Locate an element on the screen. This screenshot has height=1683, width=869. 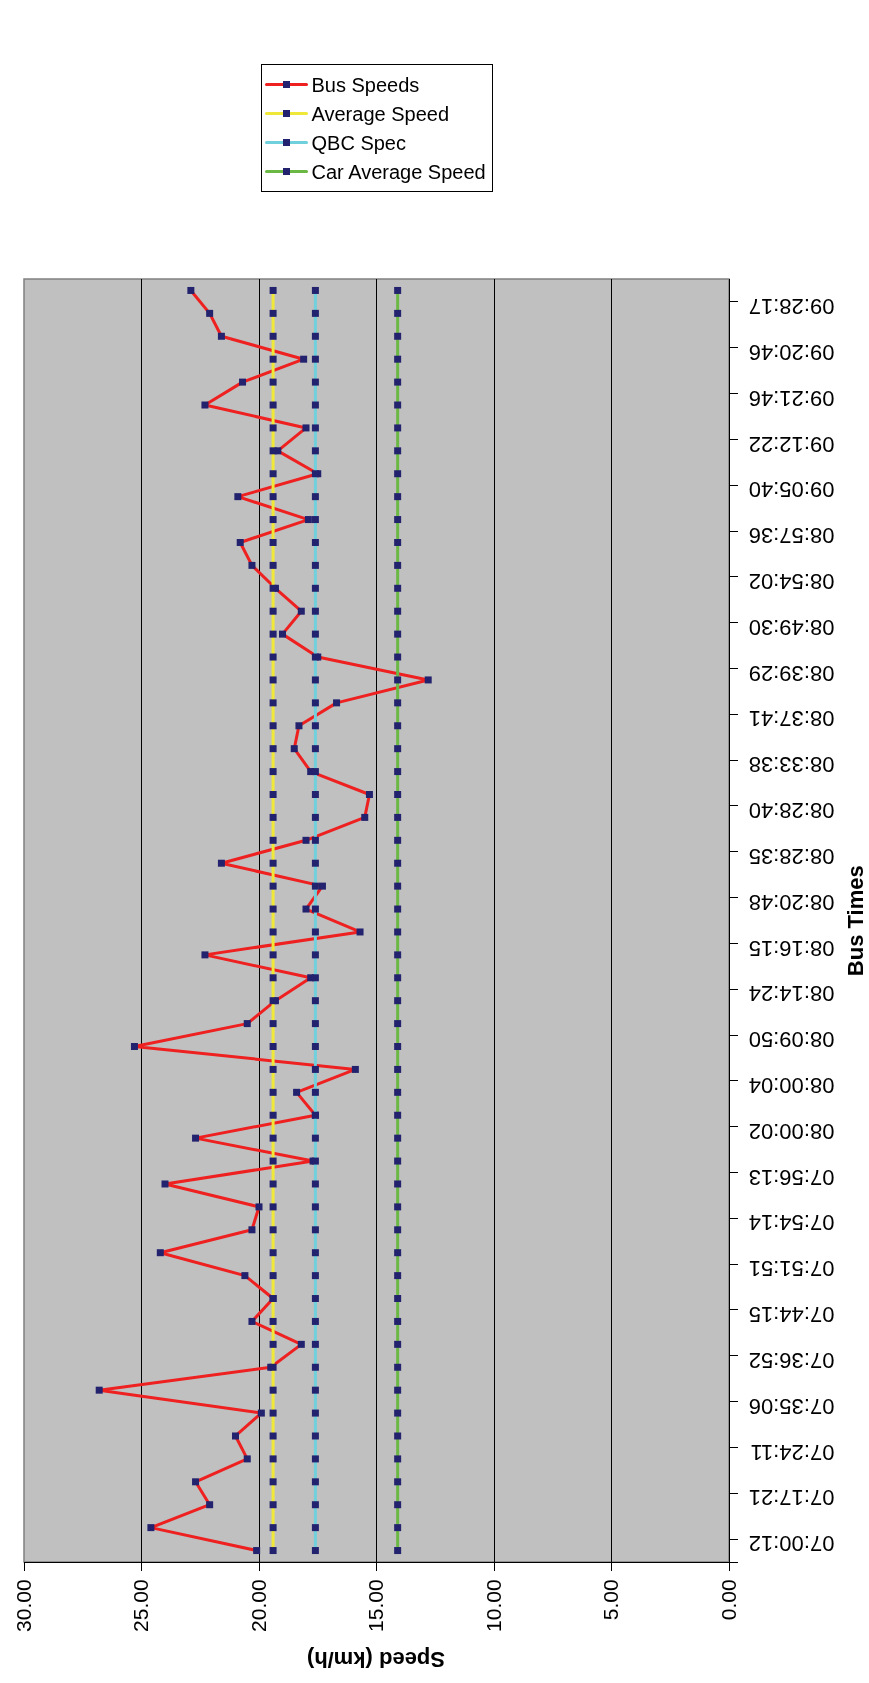
y-tick-label: 07:00:12 is located at coordinates (791, 1544).